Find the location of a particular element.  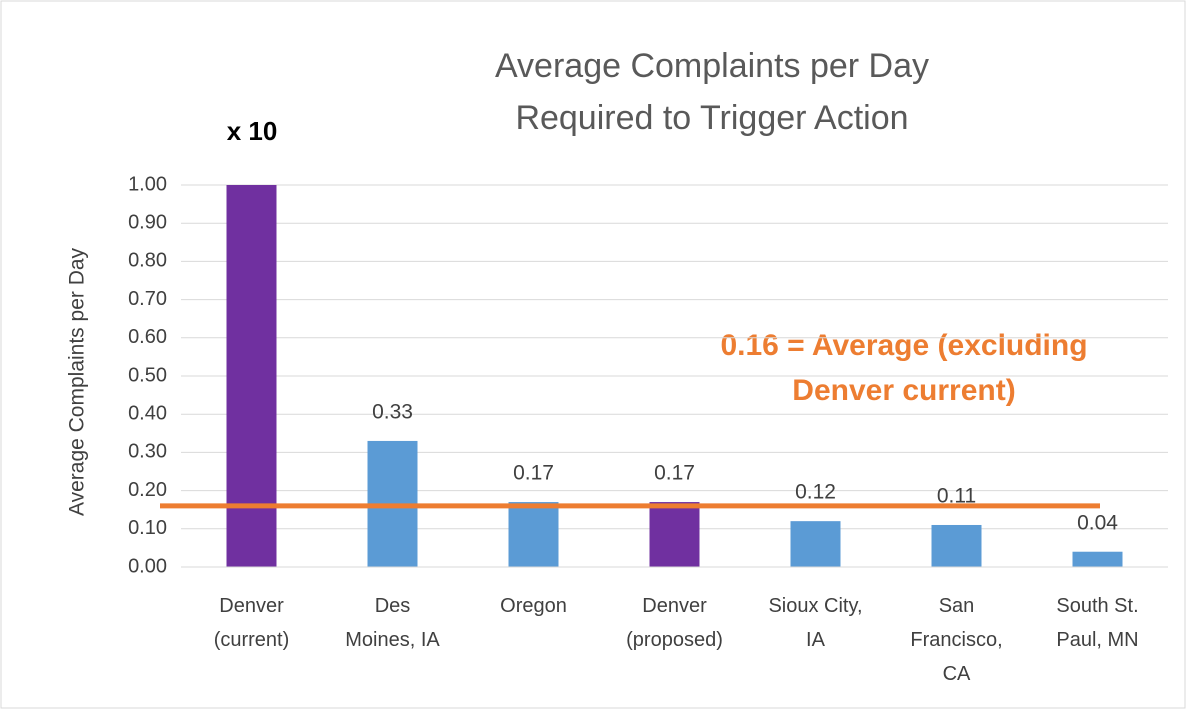

x-tick-label: South St. Paul, MN is located at coordinates (1097, 623).